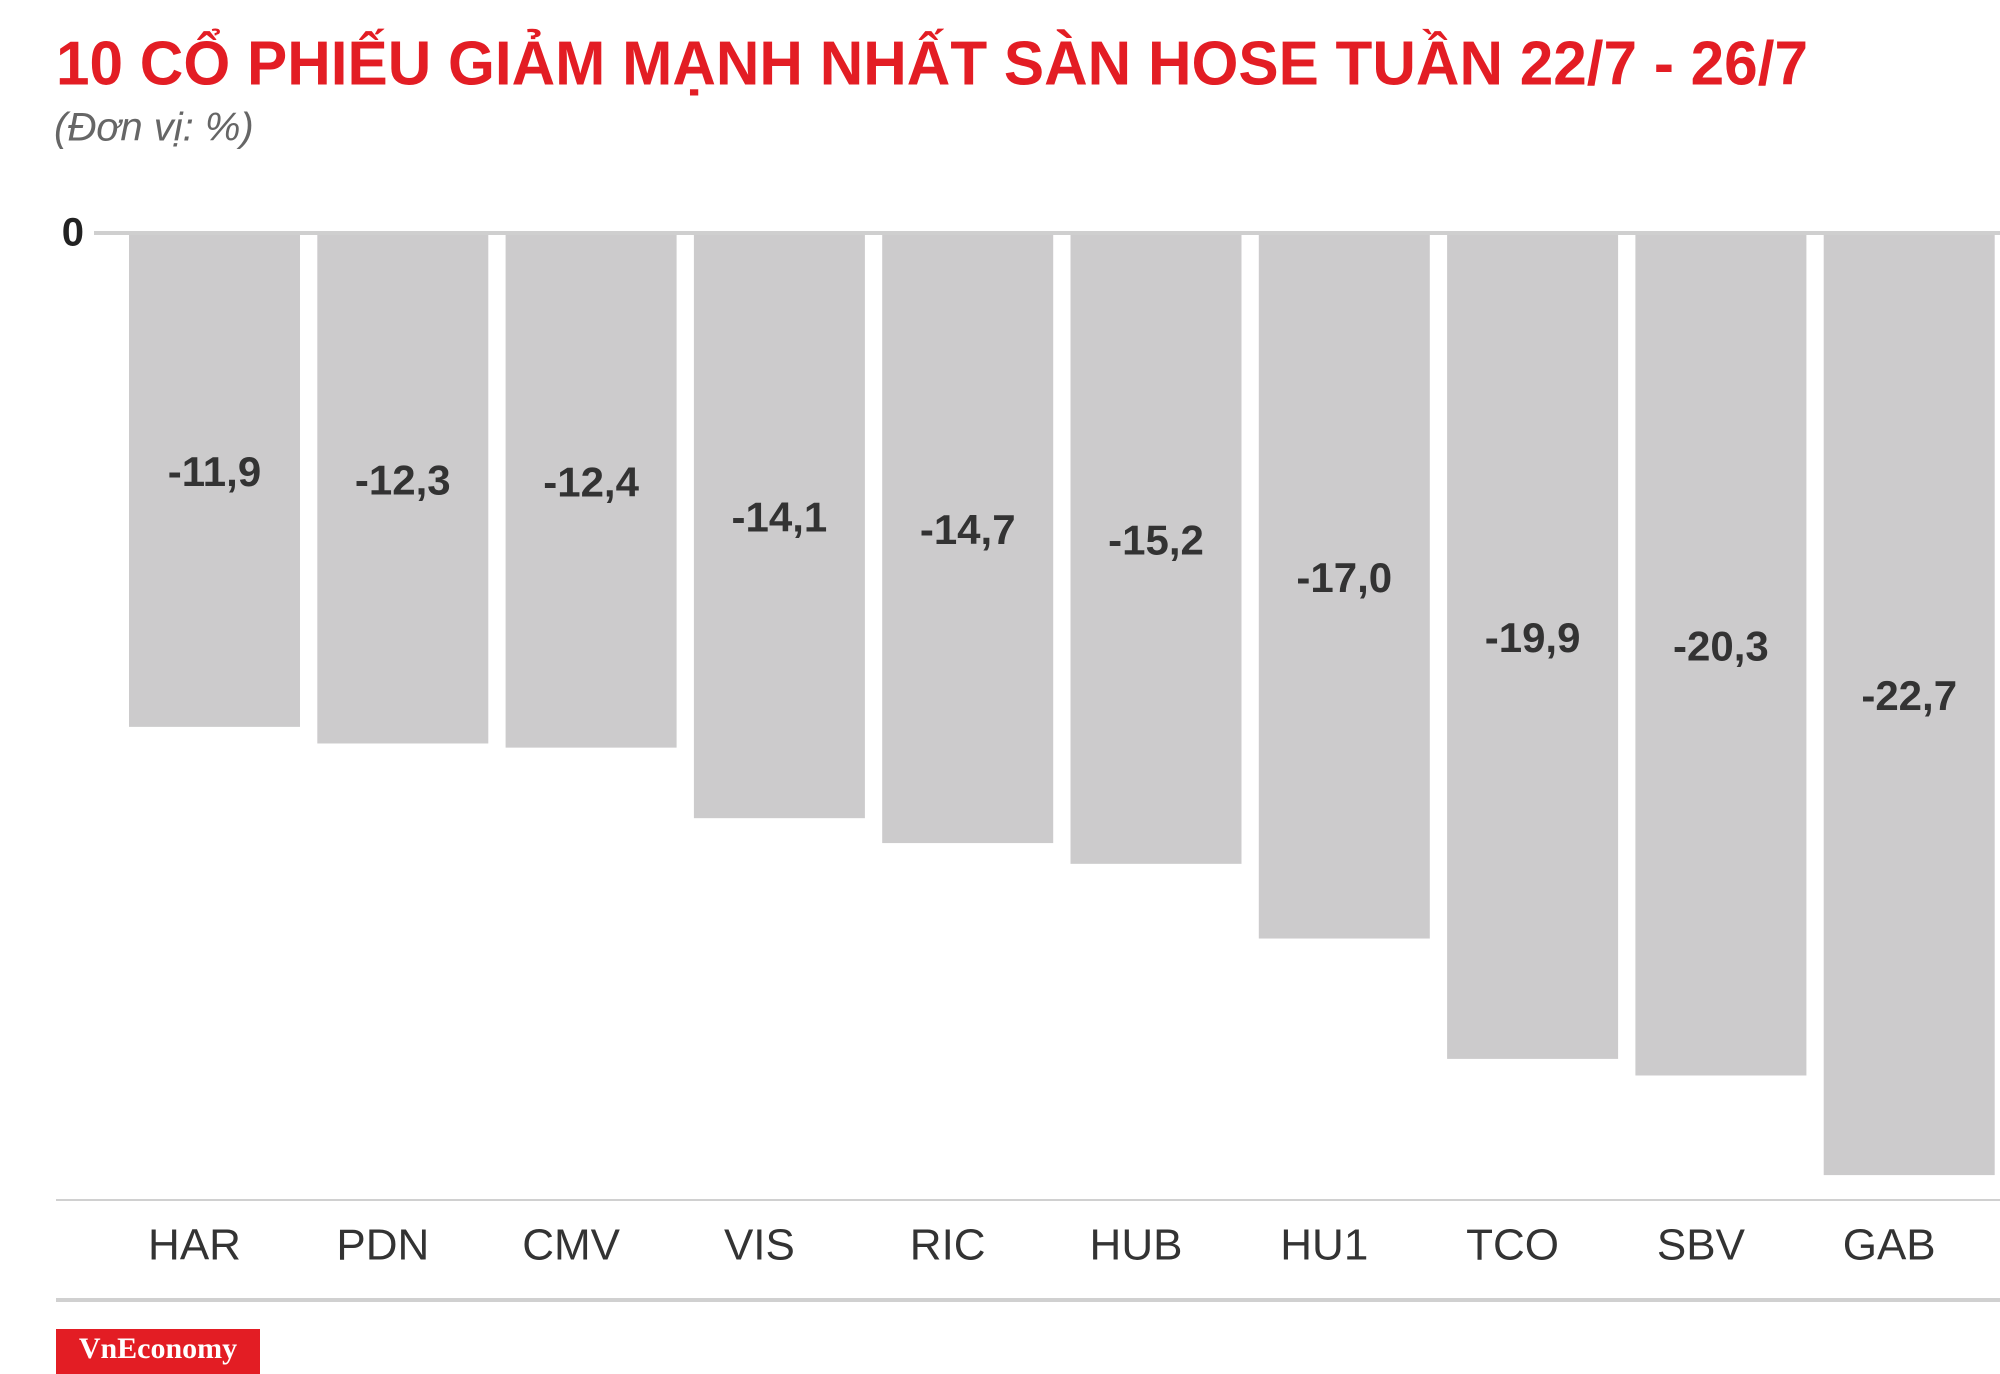  What do you see at coordinates (1324, 1245) in the screenshot?
I see `x-tick-label: HU1` at bounding box center [1324, 1245].